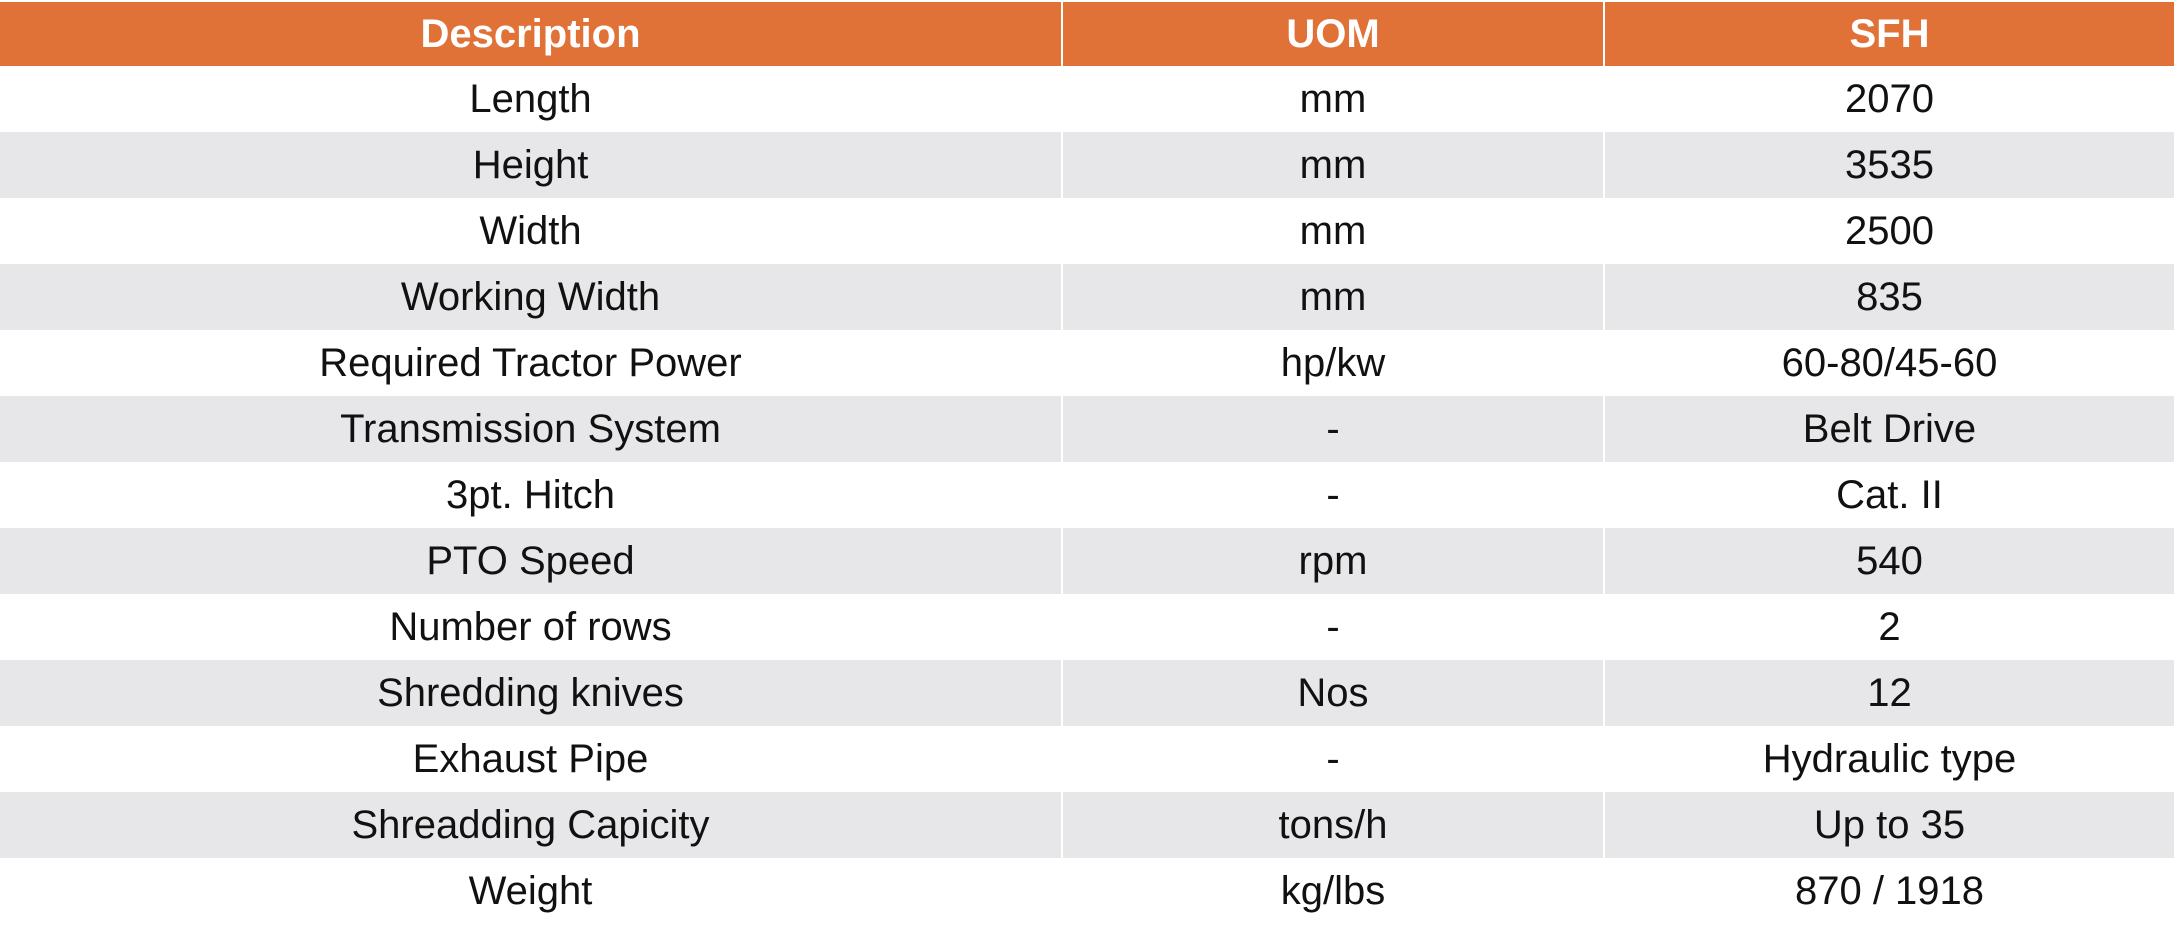 The image size is (2174, 928). Describe the element at coordinates (1889, 758) in the screenshot. I see `sfh-cell: Hydraulic type` at that location.